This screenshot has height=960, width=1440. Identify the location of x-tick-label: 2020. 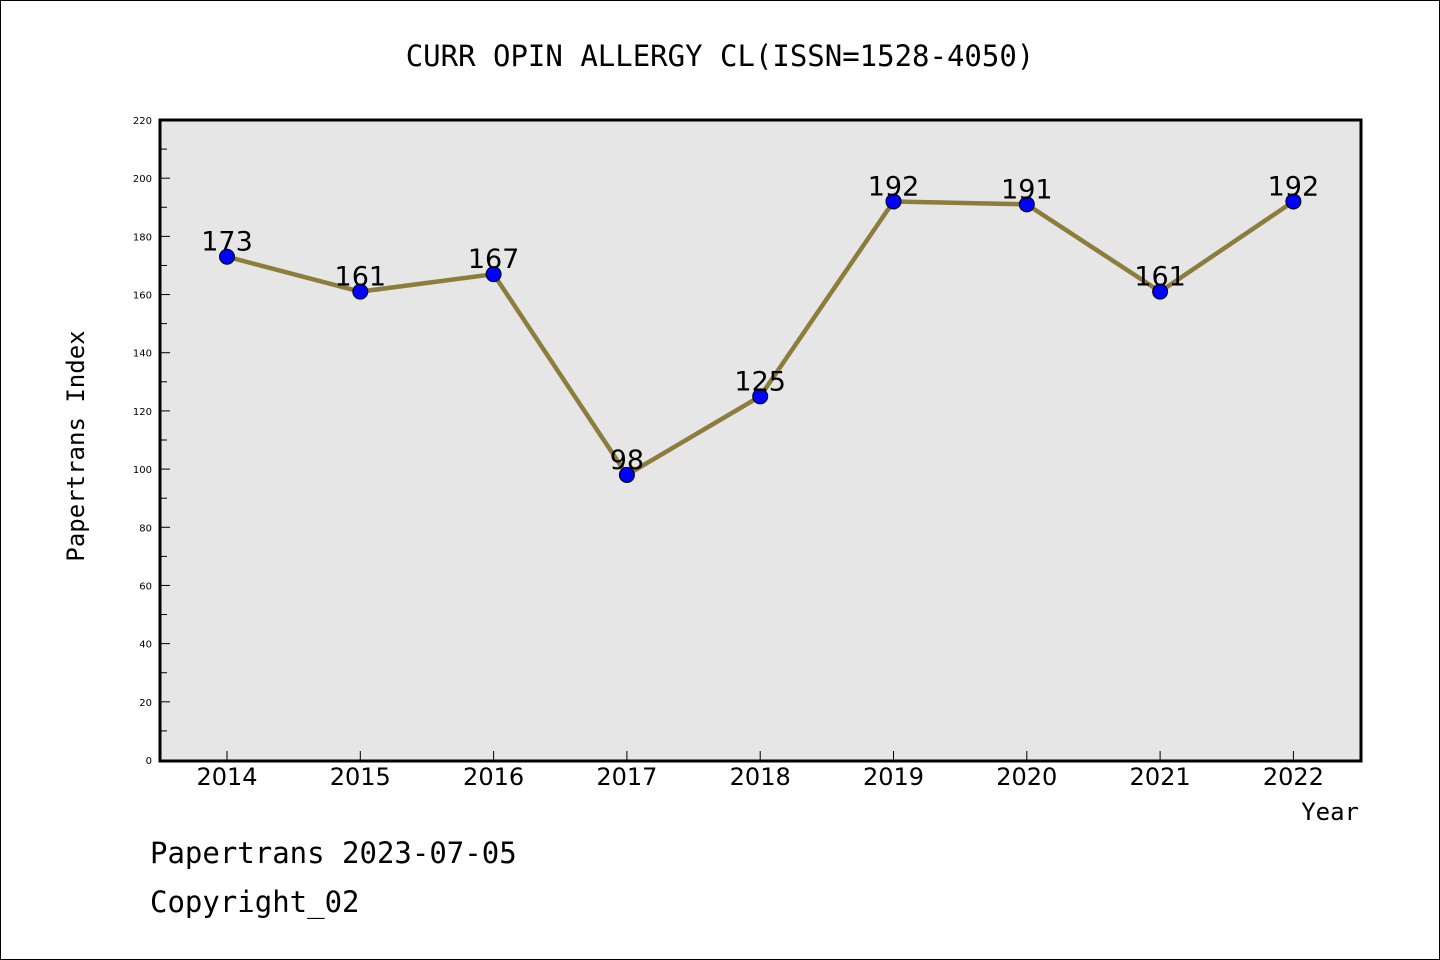
(1026, 777).